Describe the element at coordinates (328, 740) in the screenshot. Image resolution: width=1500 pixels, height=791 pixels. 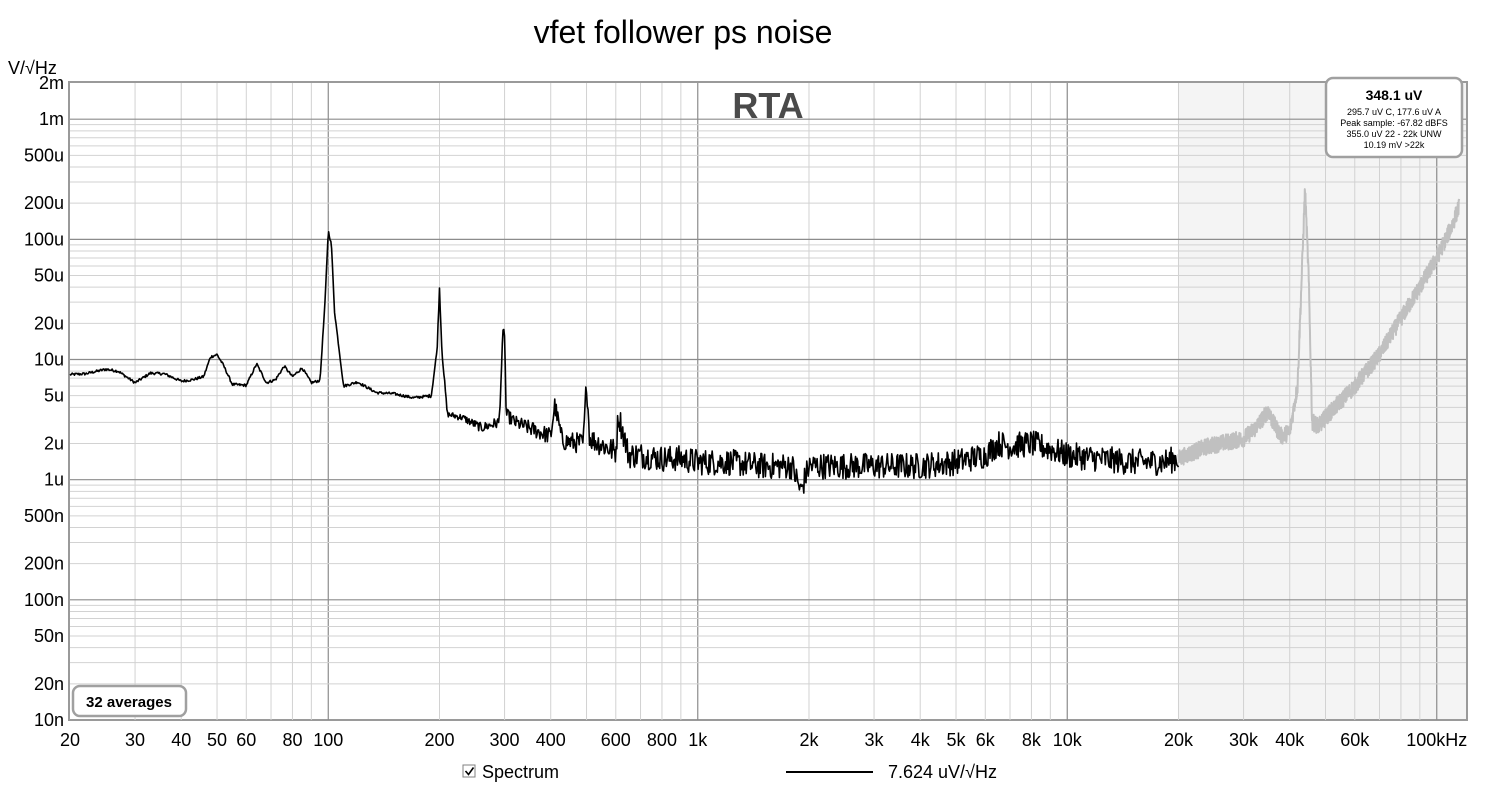
I see `x-tick-label: 100` at that location.